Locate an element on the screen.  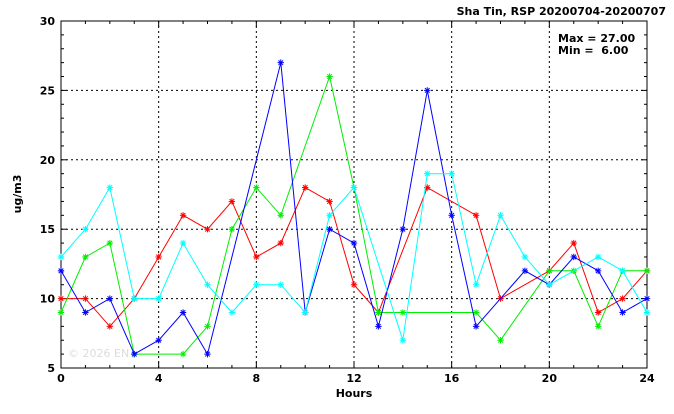
y-tick-label: 25 is located at coordinates (47, 90).